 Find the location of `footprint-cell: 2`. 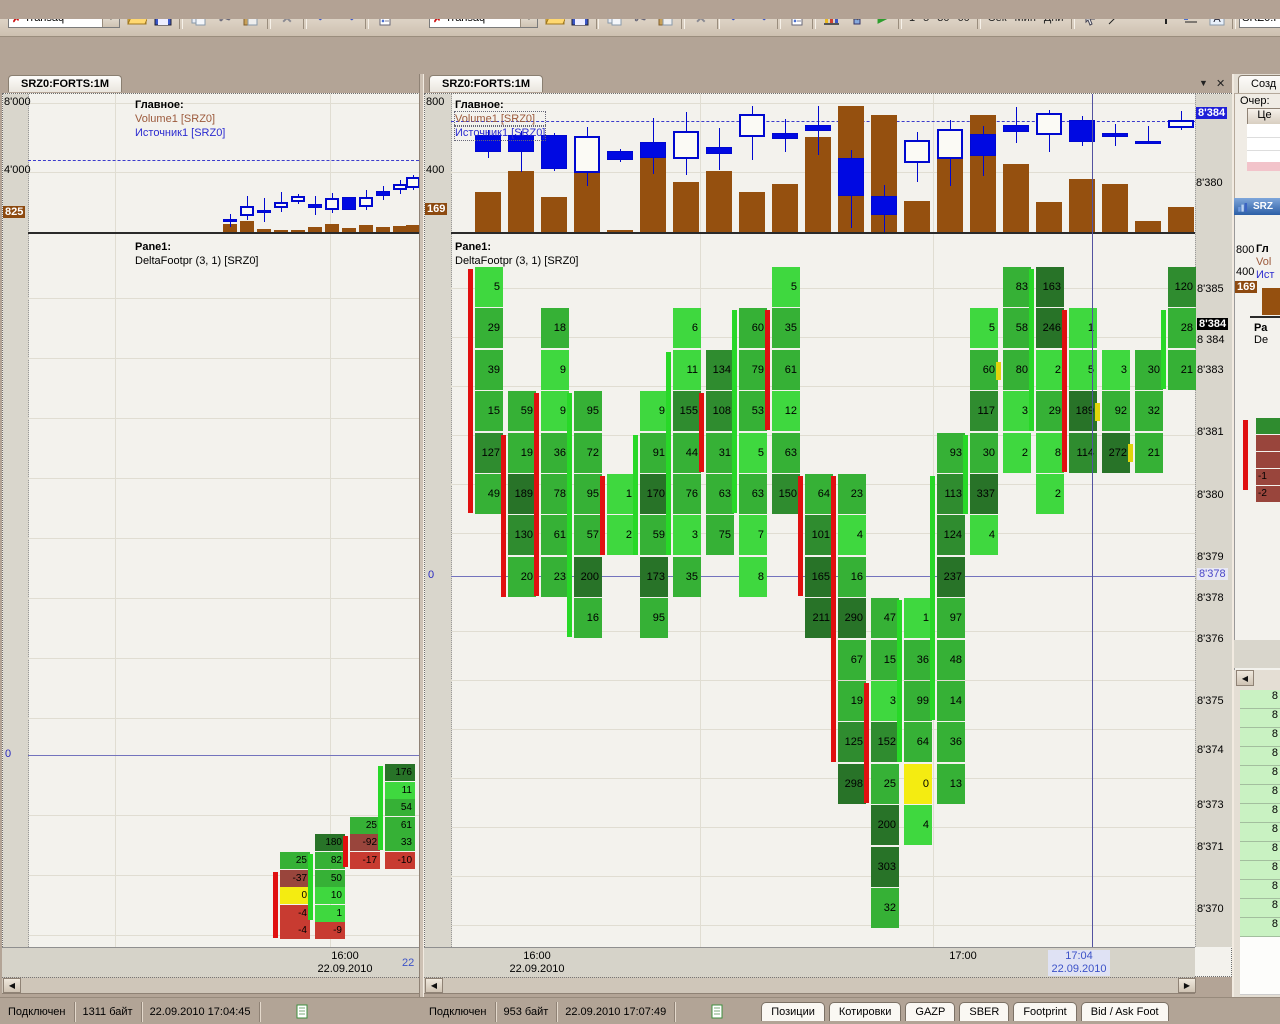

footprint-cell: 2 is located at coordinates (1050, 370).